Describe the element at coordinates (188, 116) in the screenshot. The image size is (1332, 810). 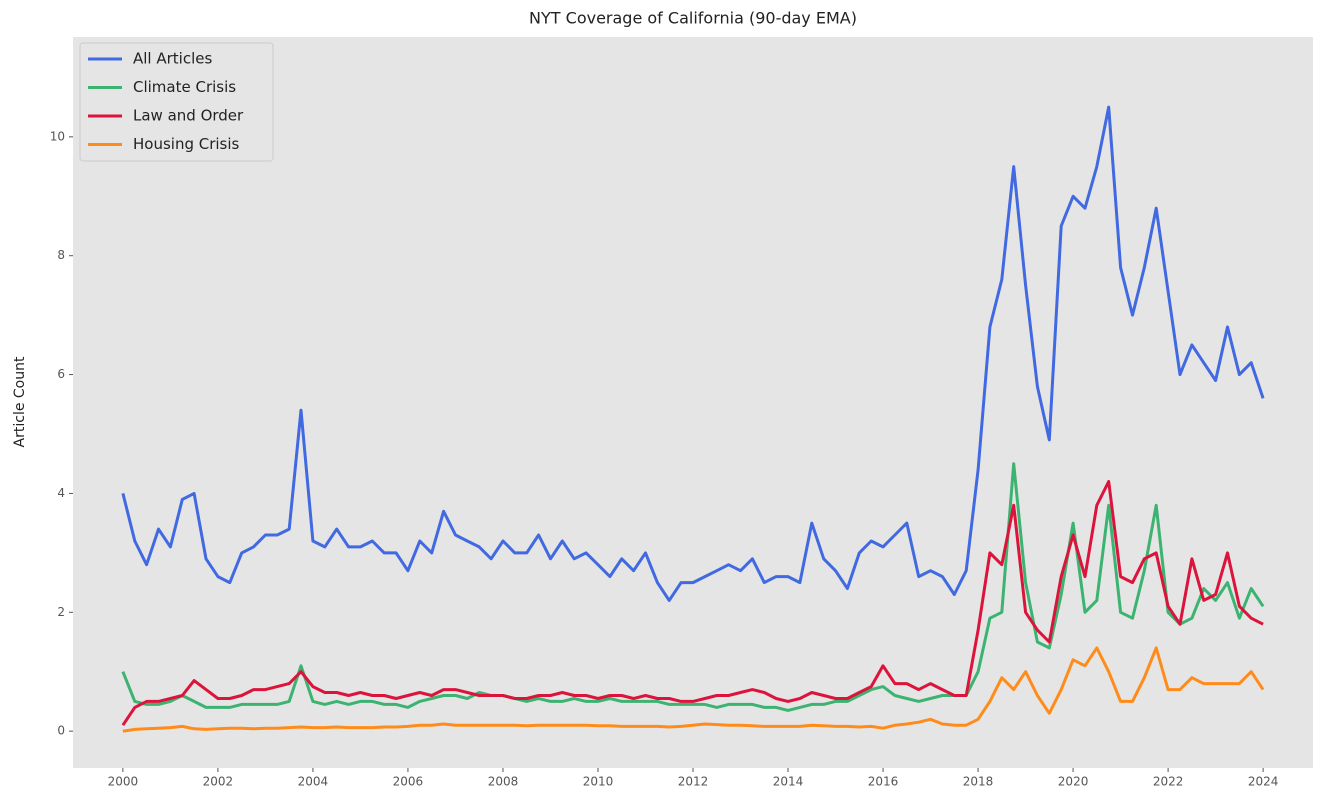
I see `legend-label: Law and Order` at that location.